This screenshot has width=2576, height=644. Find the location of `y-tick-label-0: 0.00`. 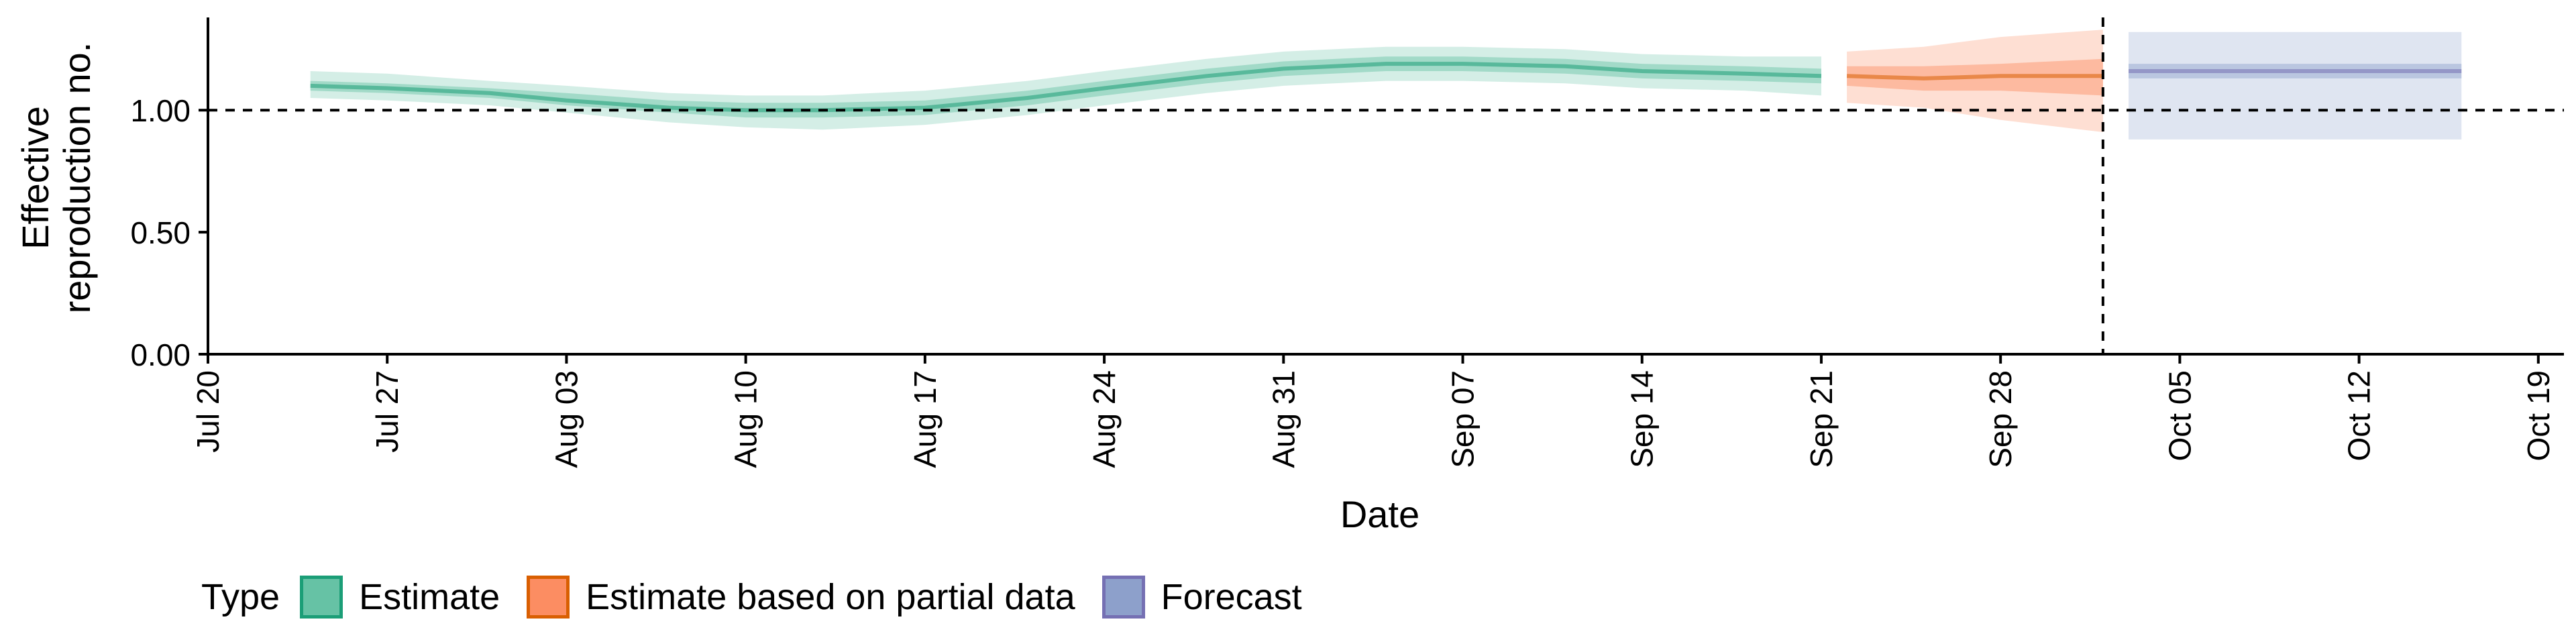

y-tick-label-0: 0.00 is located at coordinates (160, 354).